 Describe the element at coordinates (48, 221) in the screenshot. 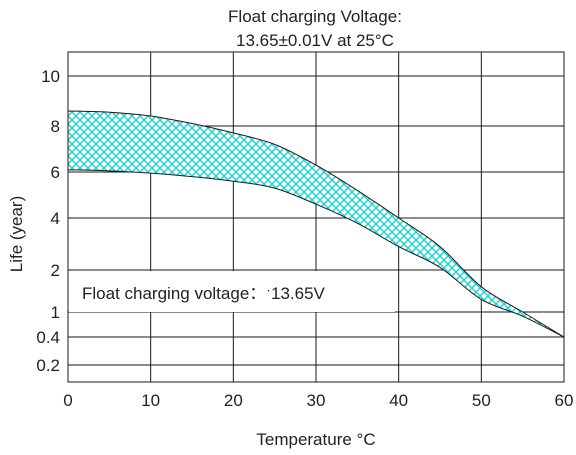

I see `y-tick-labels: 10 8 6 4 2 1 0.4 0.2` at that location.